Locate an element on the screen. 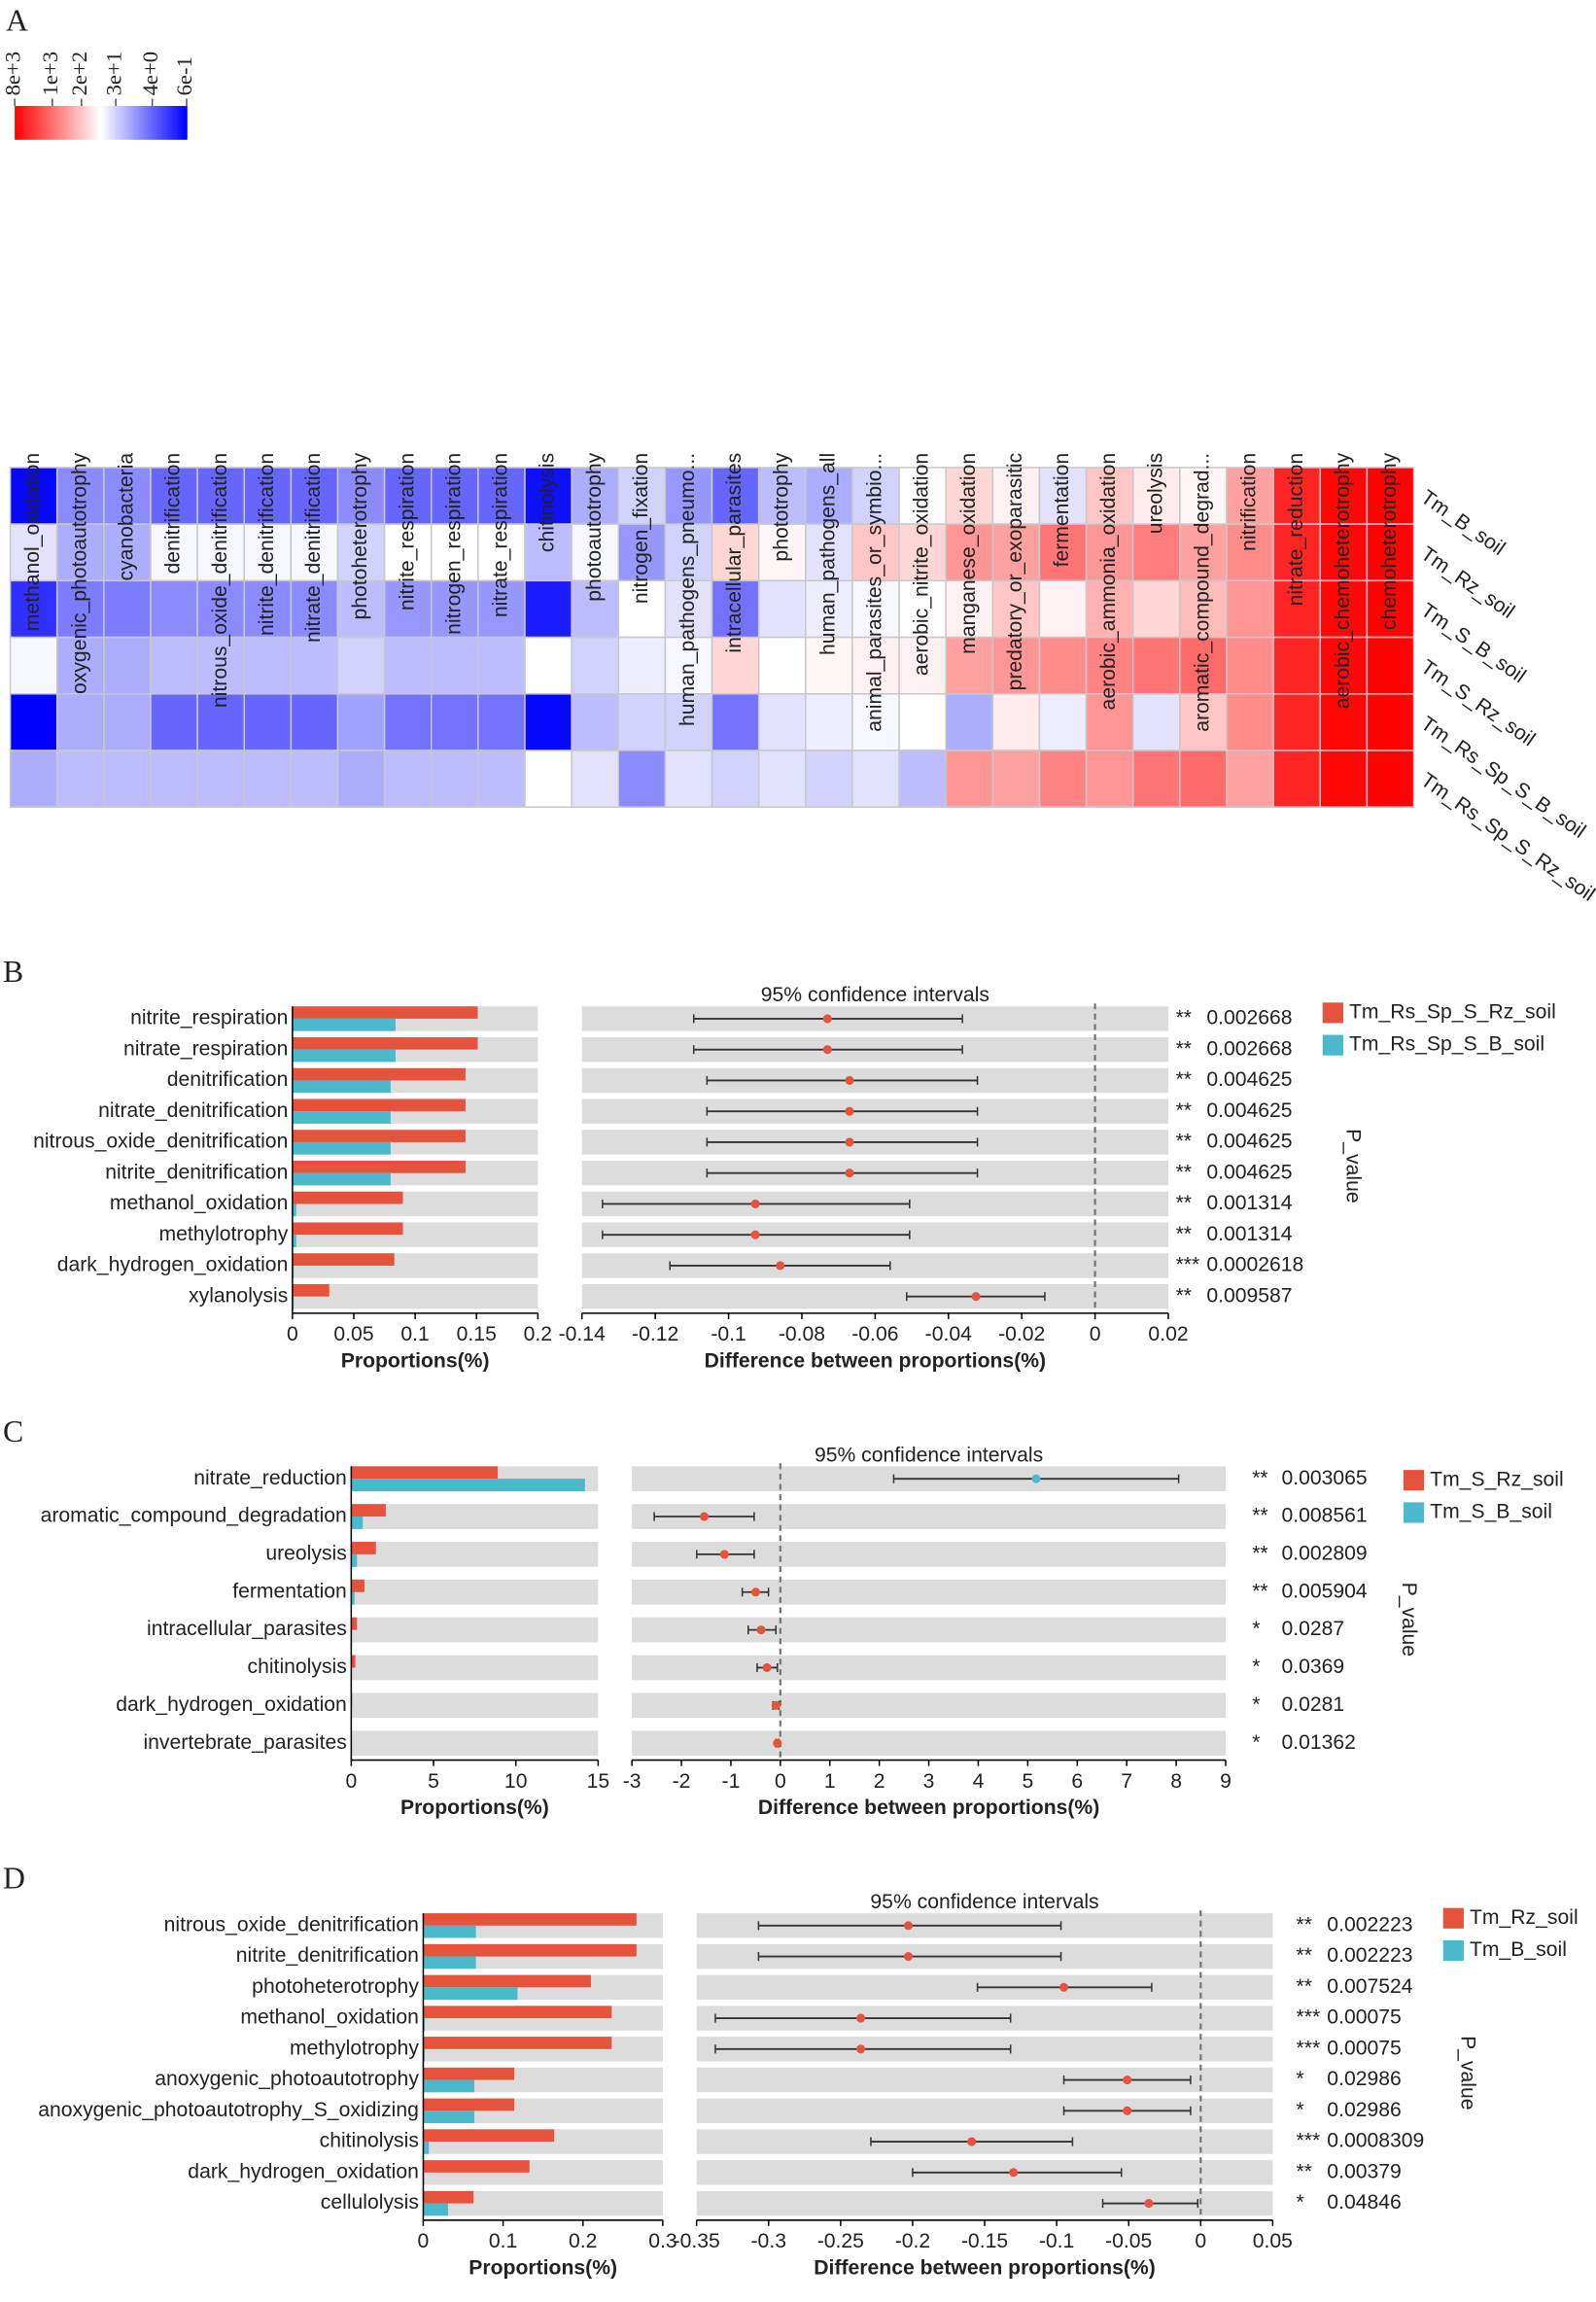 The width and height of the screenshot is (1596, 2302). category-label: invertebrate_parasites is located at coordinates (244, 1742).